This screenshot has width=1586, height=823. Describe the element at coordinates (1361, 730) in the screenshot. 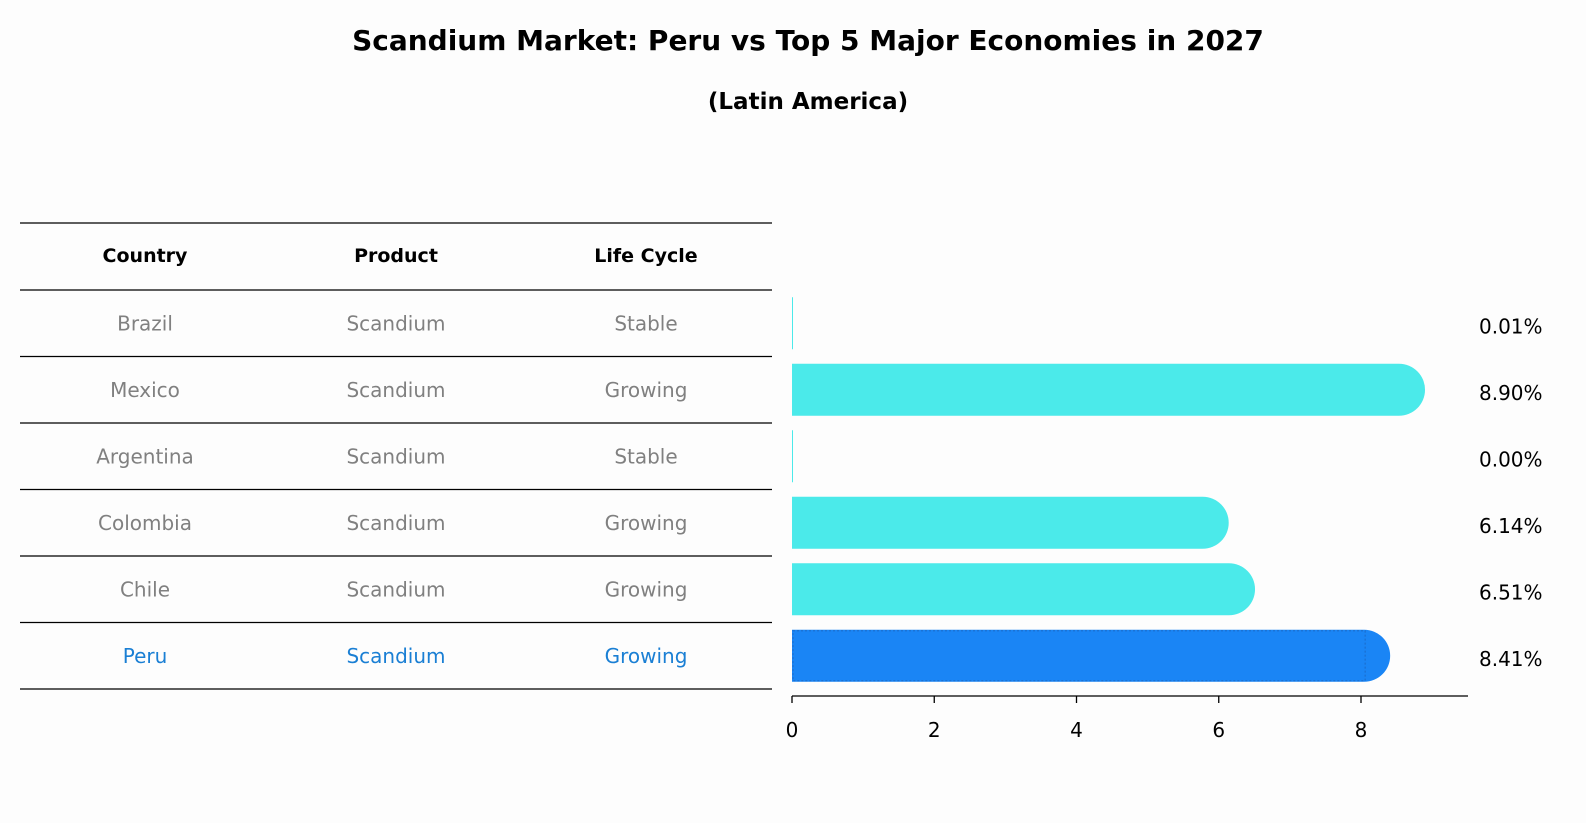

I see `x-tick-label: 8` at that location.